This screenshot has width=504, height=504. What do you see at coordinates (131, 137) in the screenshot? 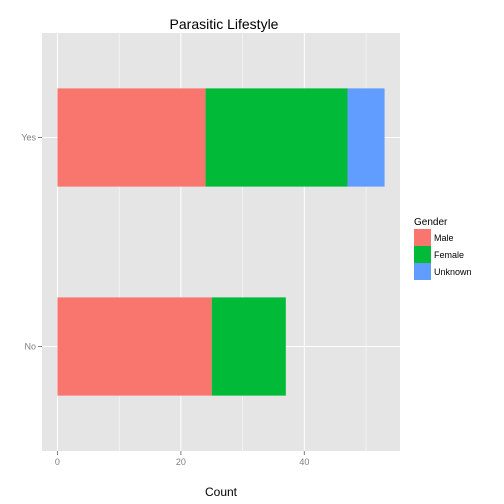
I see `bar-male-yes` at bounding box center [131, 137].